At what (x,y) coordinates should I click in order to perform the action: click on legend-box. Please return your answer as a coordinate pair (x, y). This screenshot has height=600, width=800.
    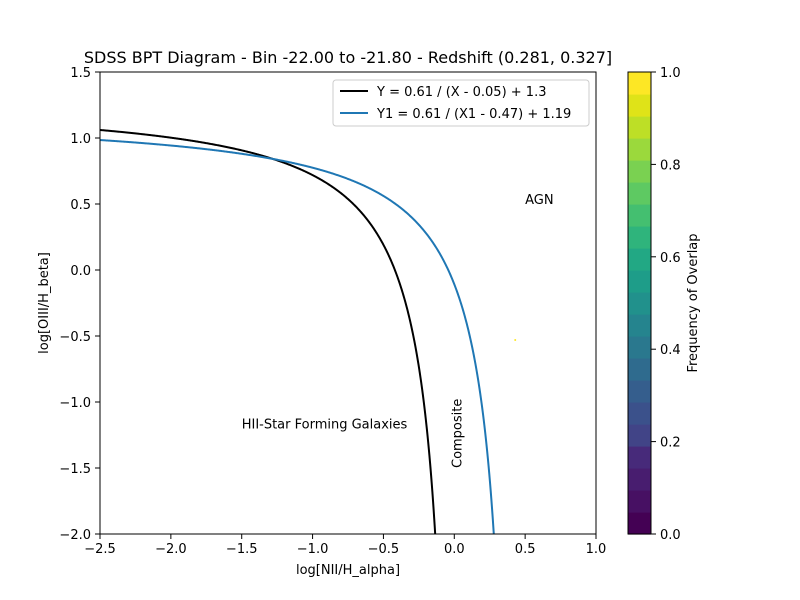
    Looking at the image, I should click on (461, 103).